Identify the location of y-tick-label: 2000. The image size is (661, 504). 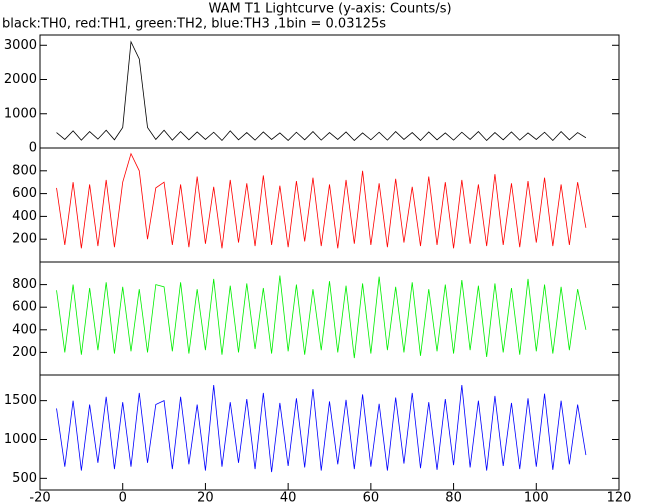
(20, 79).